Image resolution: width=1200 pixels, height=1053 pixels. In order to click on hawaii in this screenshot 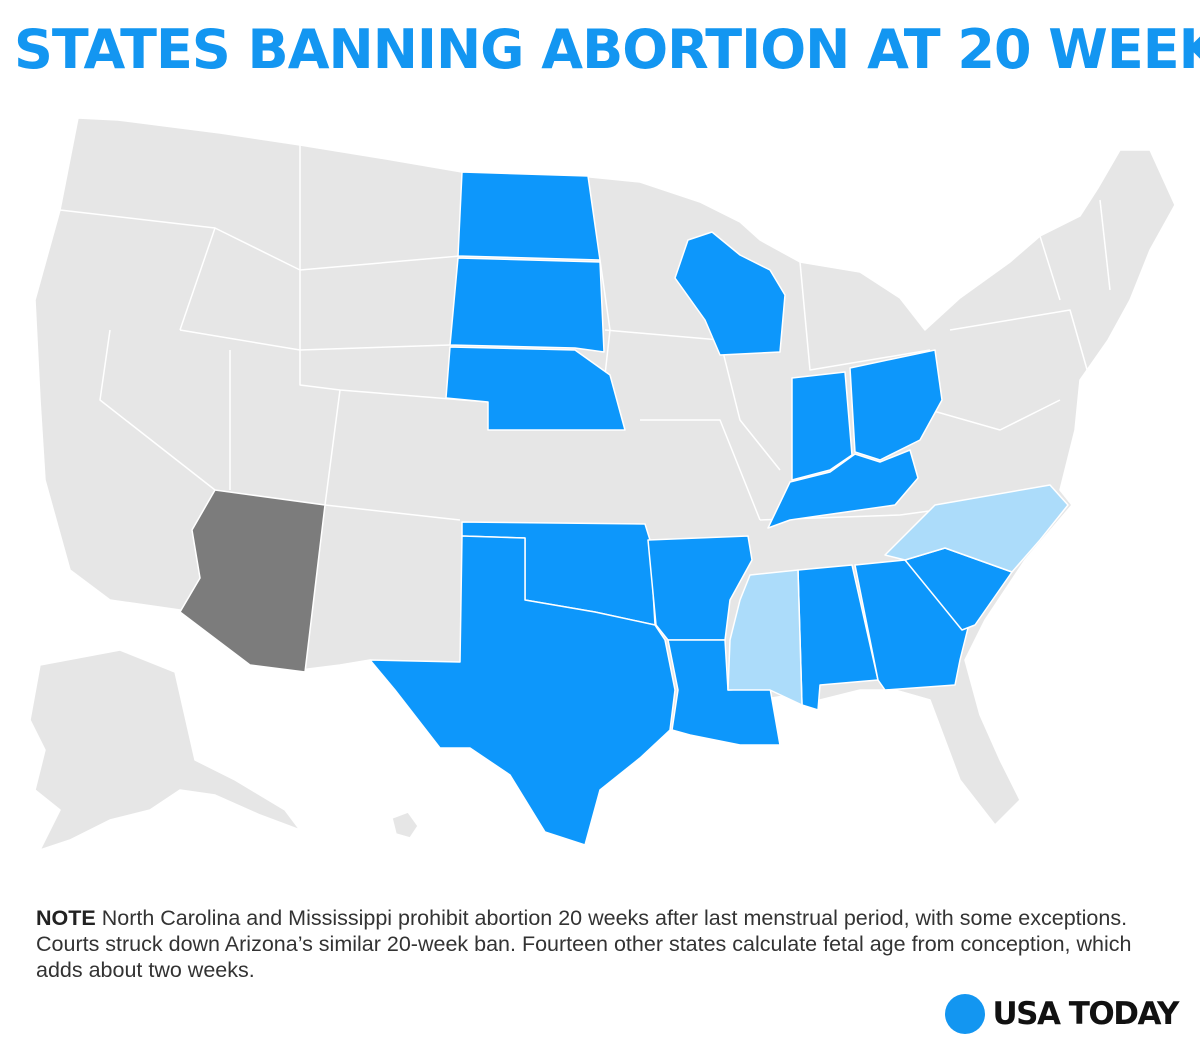, I will do `click(405, 825)`.